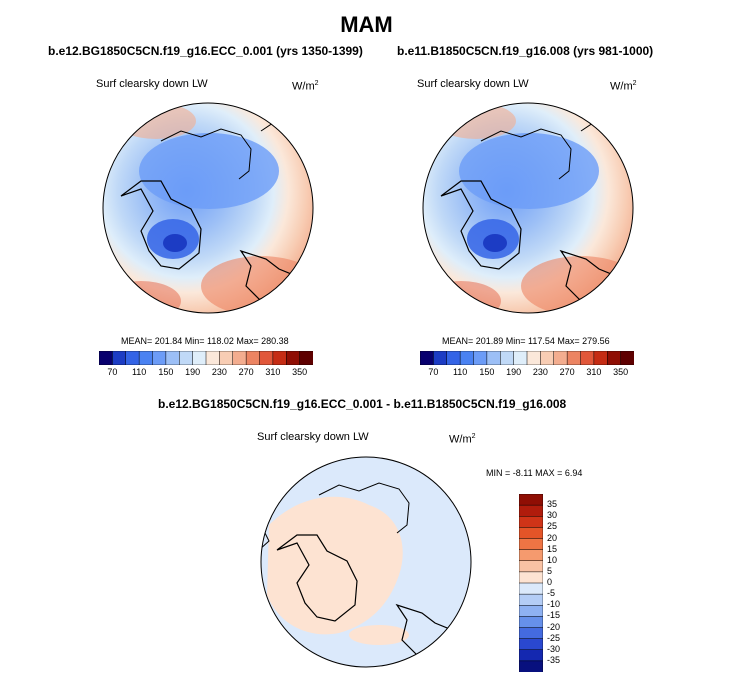 The width and height of the screenshot is (733, 679). I want to click on colorbar-tick-label: -10, so click(554, 604).